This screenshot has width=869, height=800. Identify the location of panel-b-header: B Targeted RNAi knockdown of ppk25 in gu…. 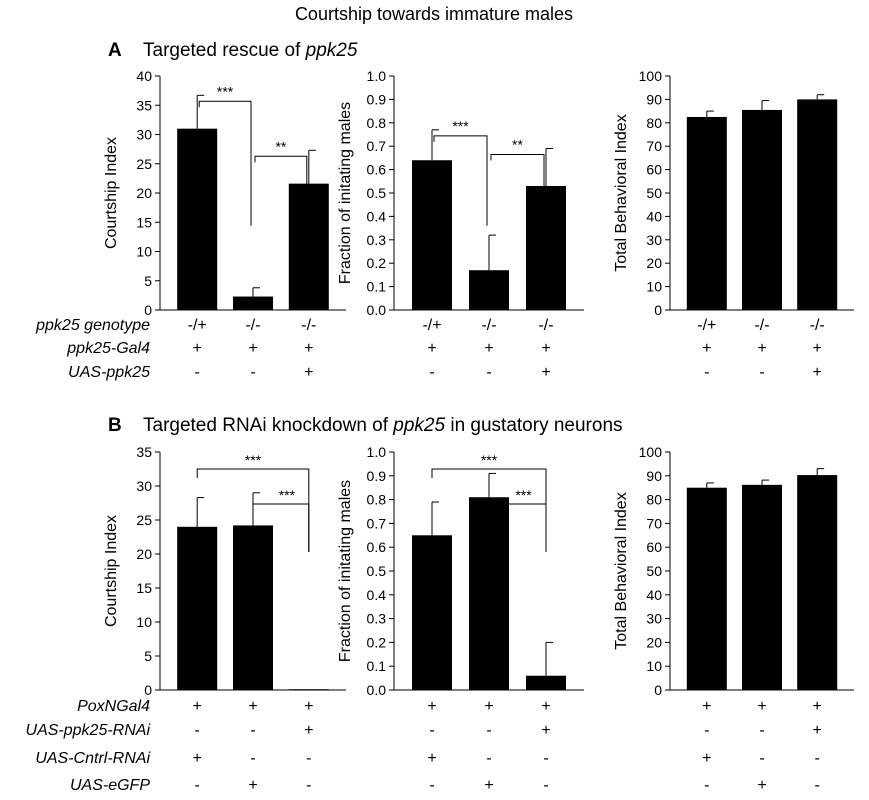
(365, 425).